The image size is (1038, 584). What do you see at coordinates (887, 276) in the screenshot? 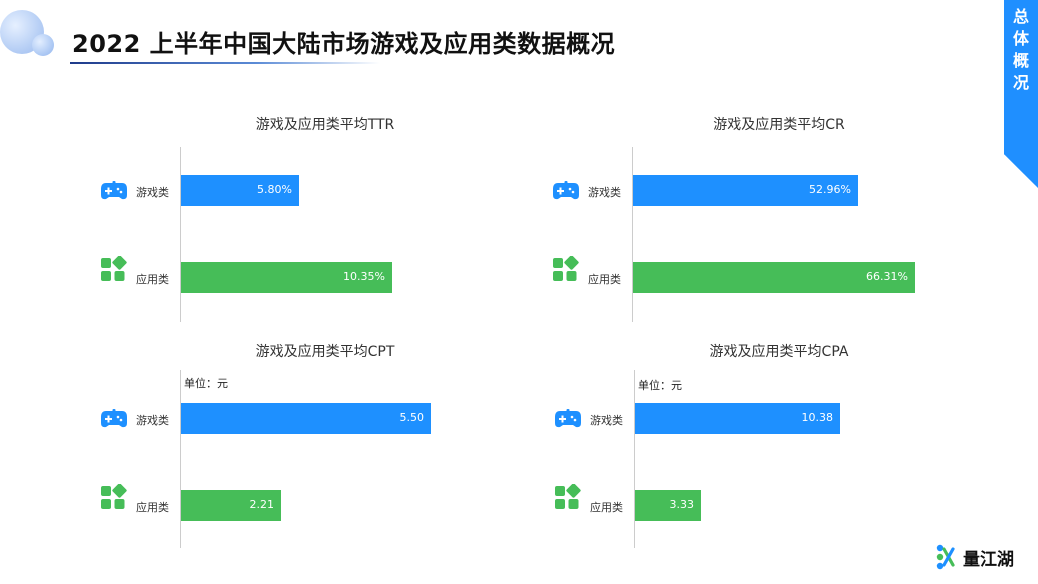
I see `bar-value-label: 66.31%` at bounding box center [887, 276].